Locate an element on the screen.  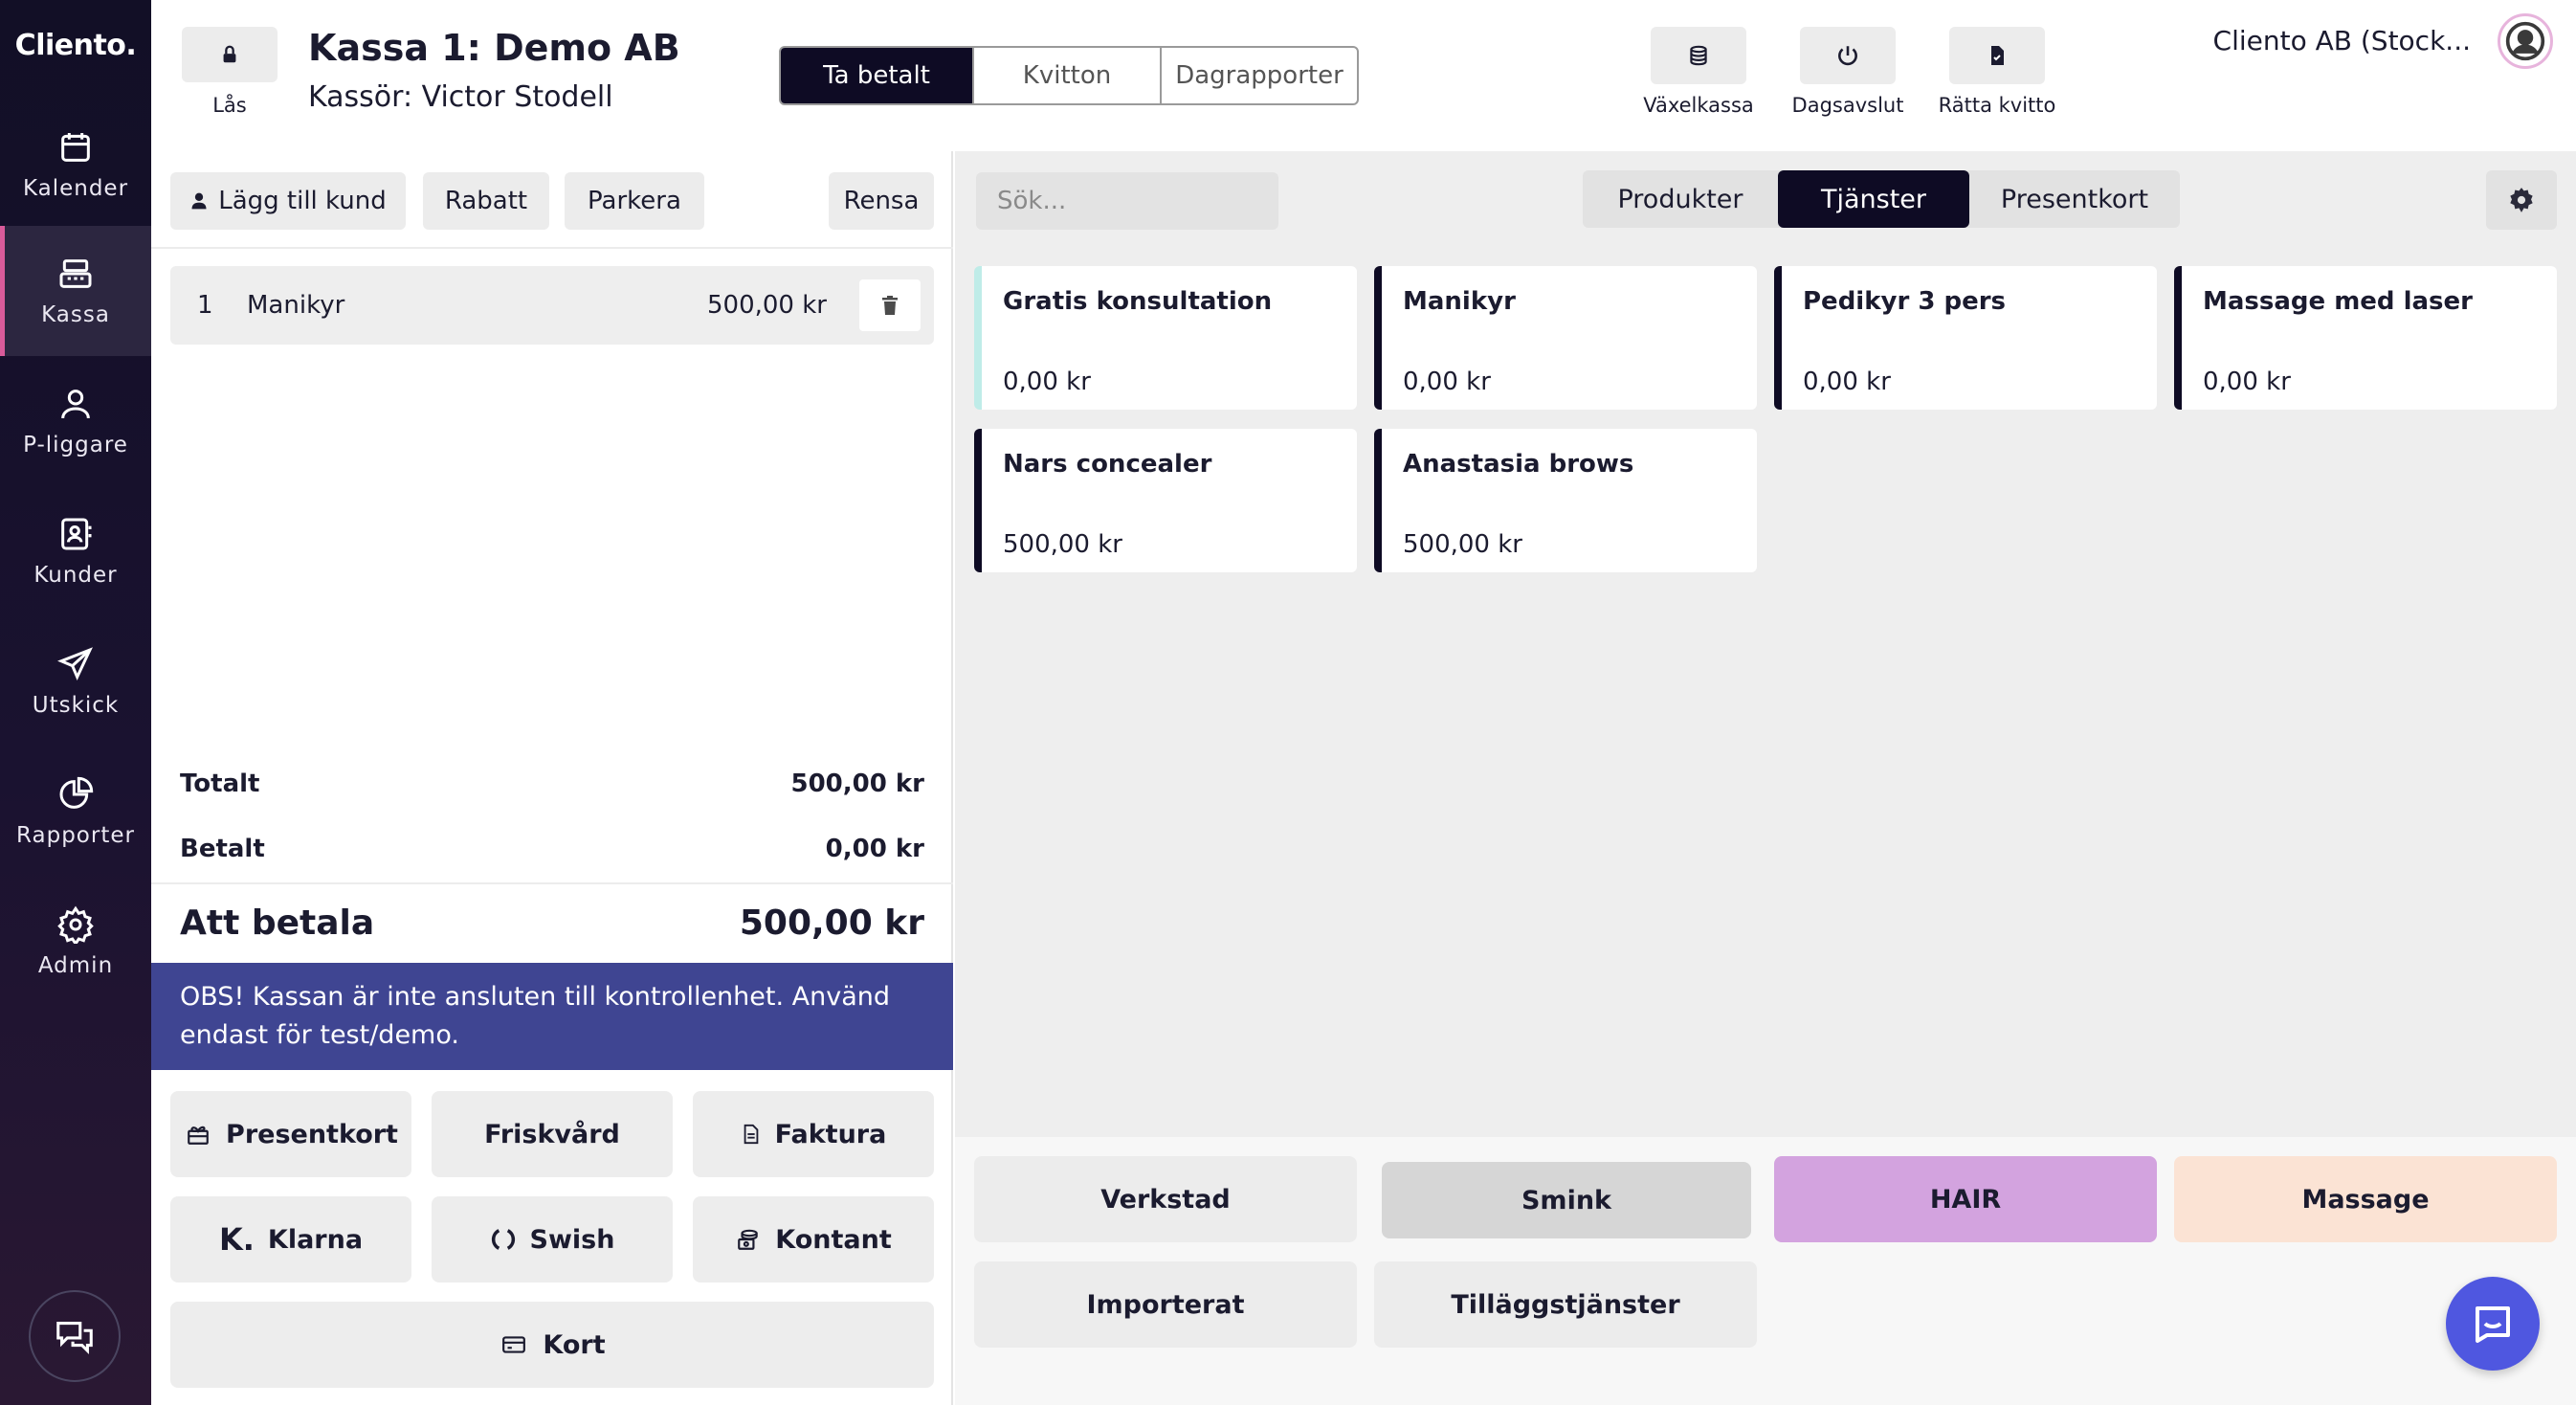
service-card: Massage med laser 0,00 kr is located at coordinates (2365, 338).